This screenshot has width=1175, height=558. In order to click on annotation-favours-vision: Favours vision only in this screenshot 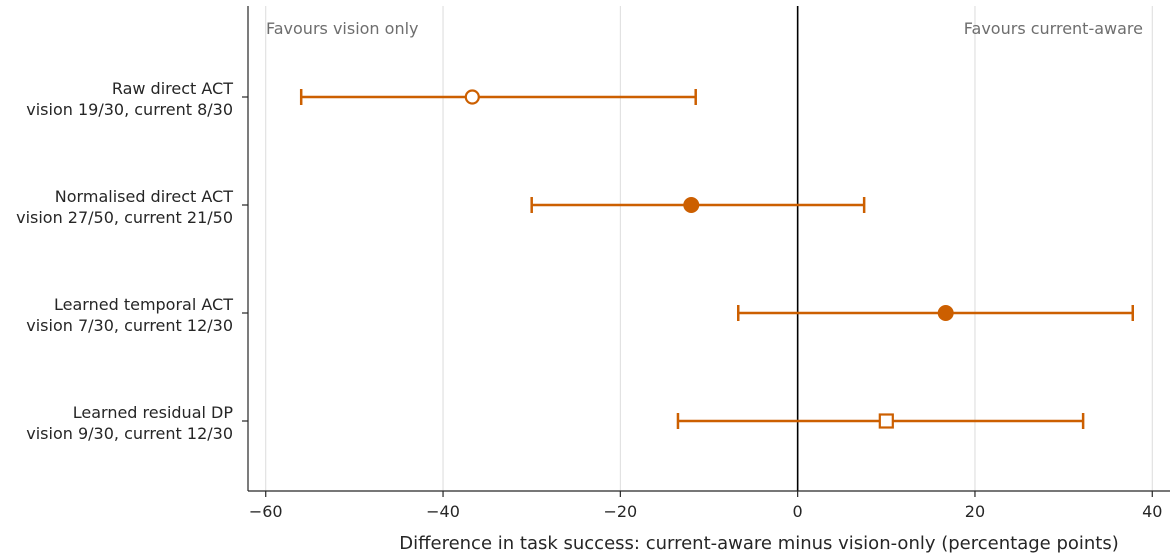, I will do `click(342, 28)`.